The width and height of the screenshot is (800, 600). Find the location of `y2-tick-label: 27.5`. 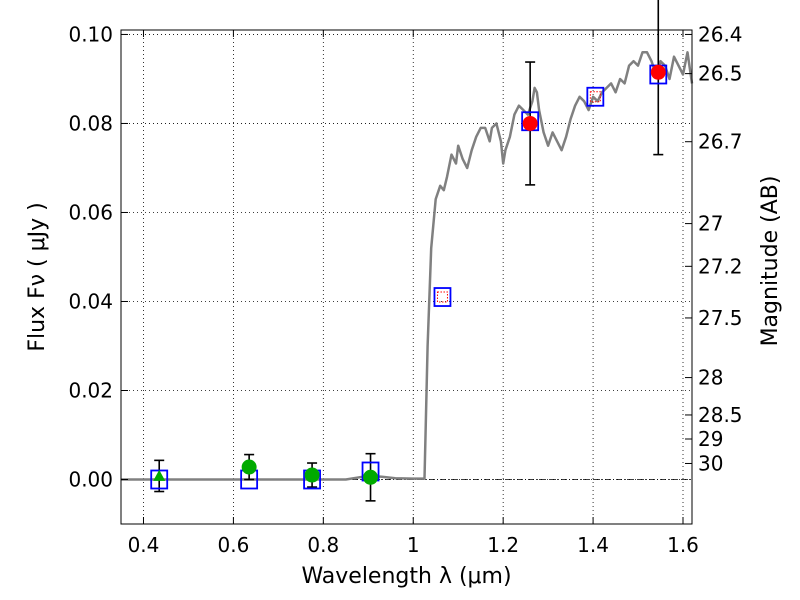

y2-tick-label: 27.5 is located at coordinates (720, 318).